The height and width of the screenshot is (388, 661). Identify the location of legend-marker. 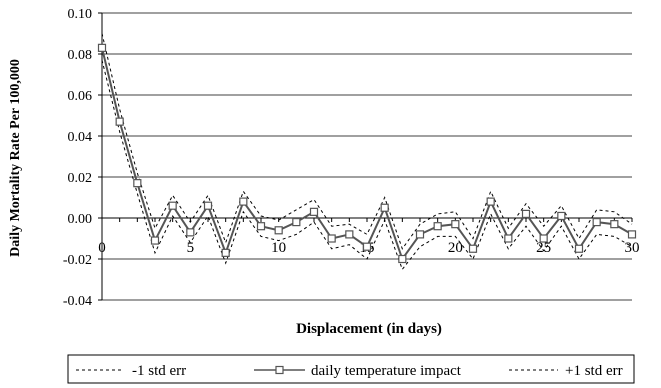
(279, 370).